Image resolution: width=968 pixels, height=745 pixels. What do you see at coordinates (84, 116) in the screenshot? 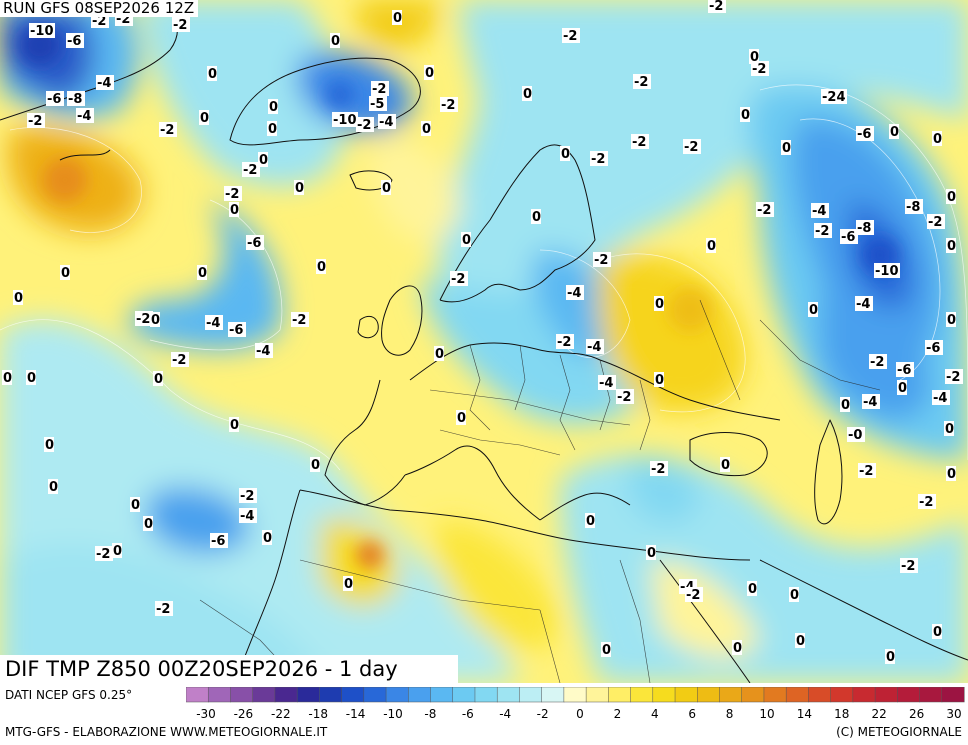
I see `map-value-label-text: -4` at bounding box center [84, 116].